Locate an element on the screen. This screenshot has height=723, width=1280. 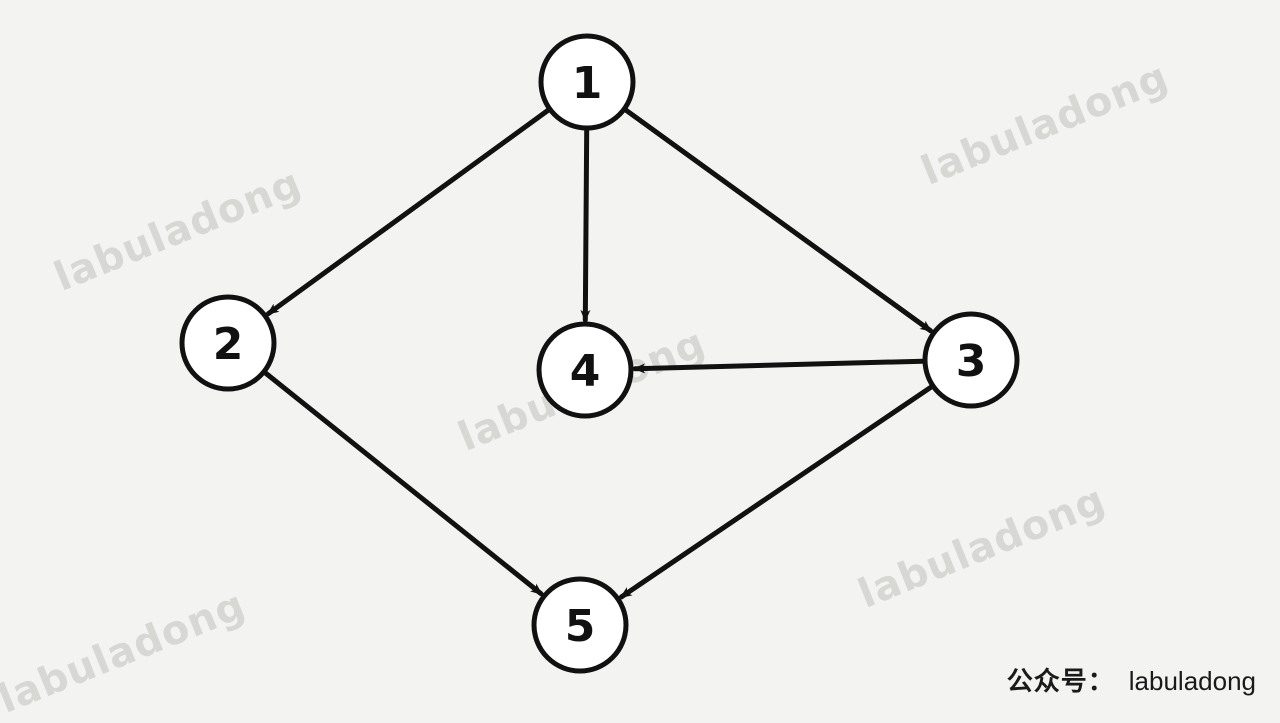
credit-name: labuladong is located at coordinates (1192, 681).